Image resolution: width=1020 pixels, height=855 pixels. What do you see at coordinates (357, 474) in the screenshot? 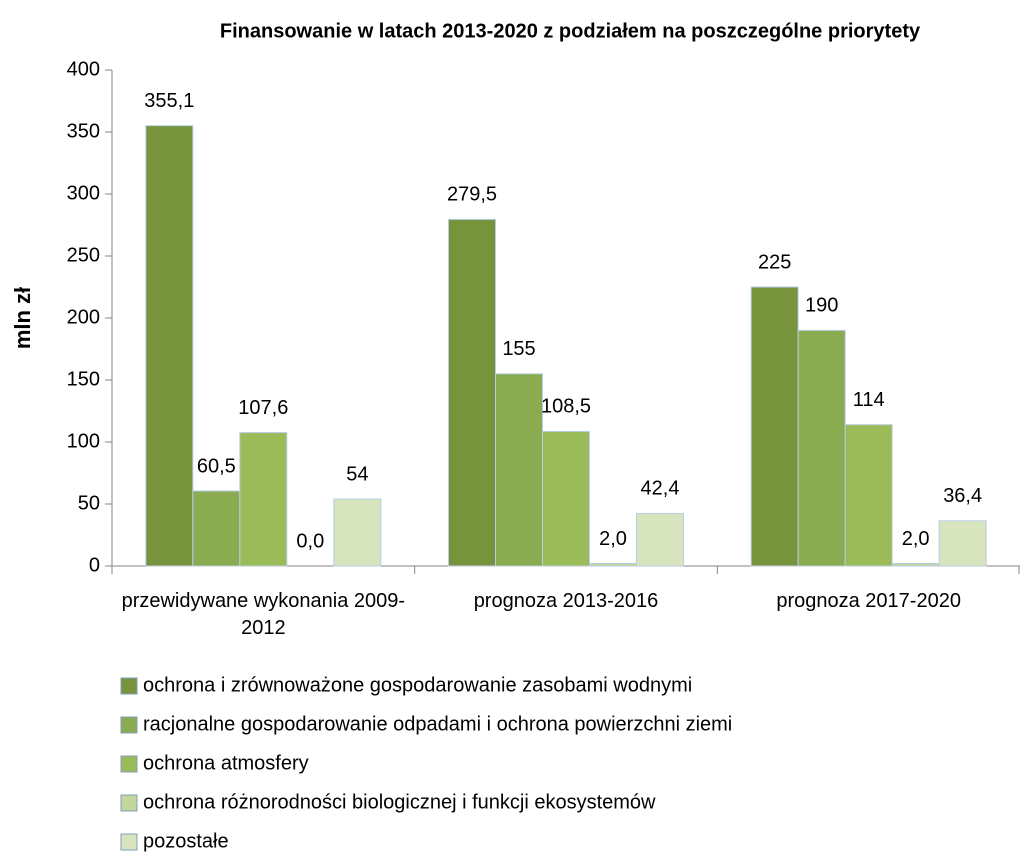
I see `value-label: 54` at bounding box center [357, 474].